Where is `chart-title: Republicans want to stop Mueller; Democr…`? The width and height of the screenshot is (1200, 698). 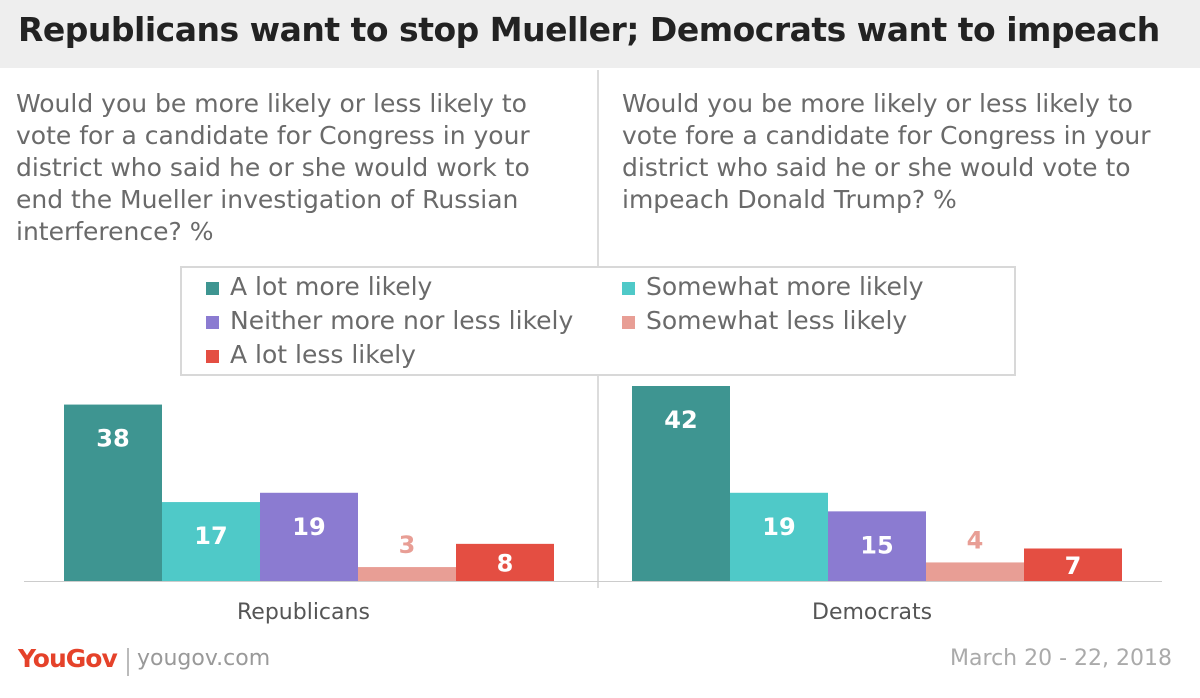 chart-title: Republicans want to stop Mueller; Democr… is located at coordinates (589, 29).